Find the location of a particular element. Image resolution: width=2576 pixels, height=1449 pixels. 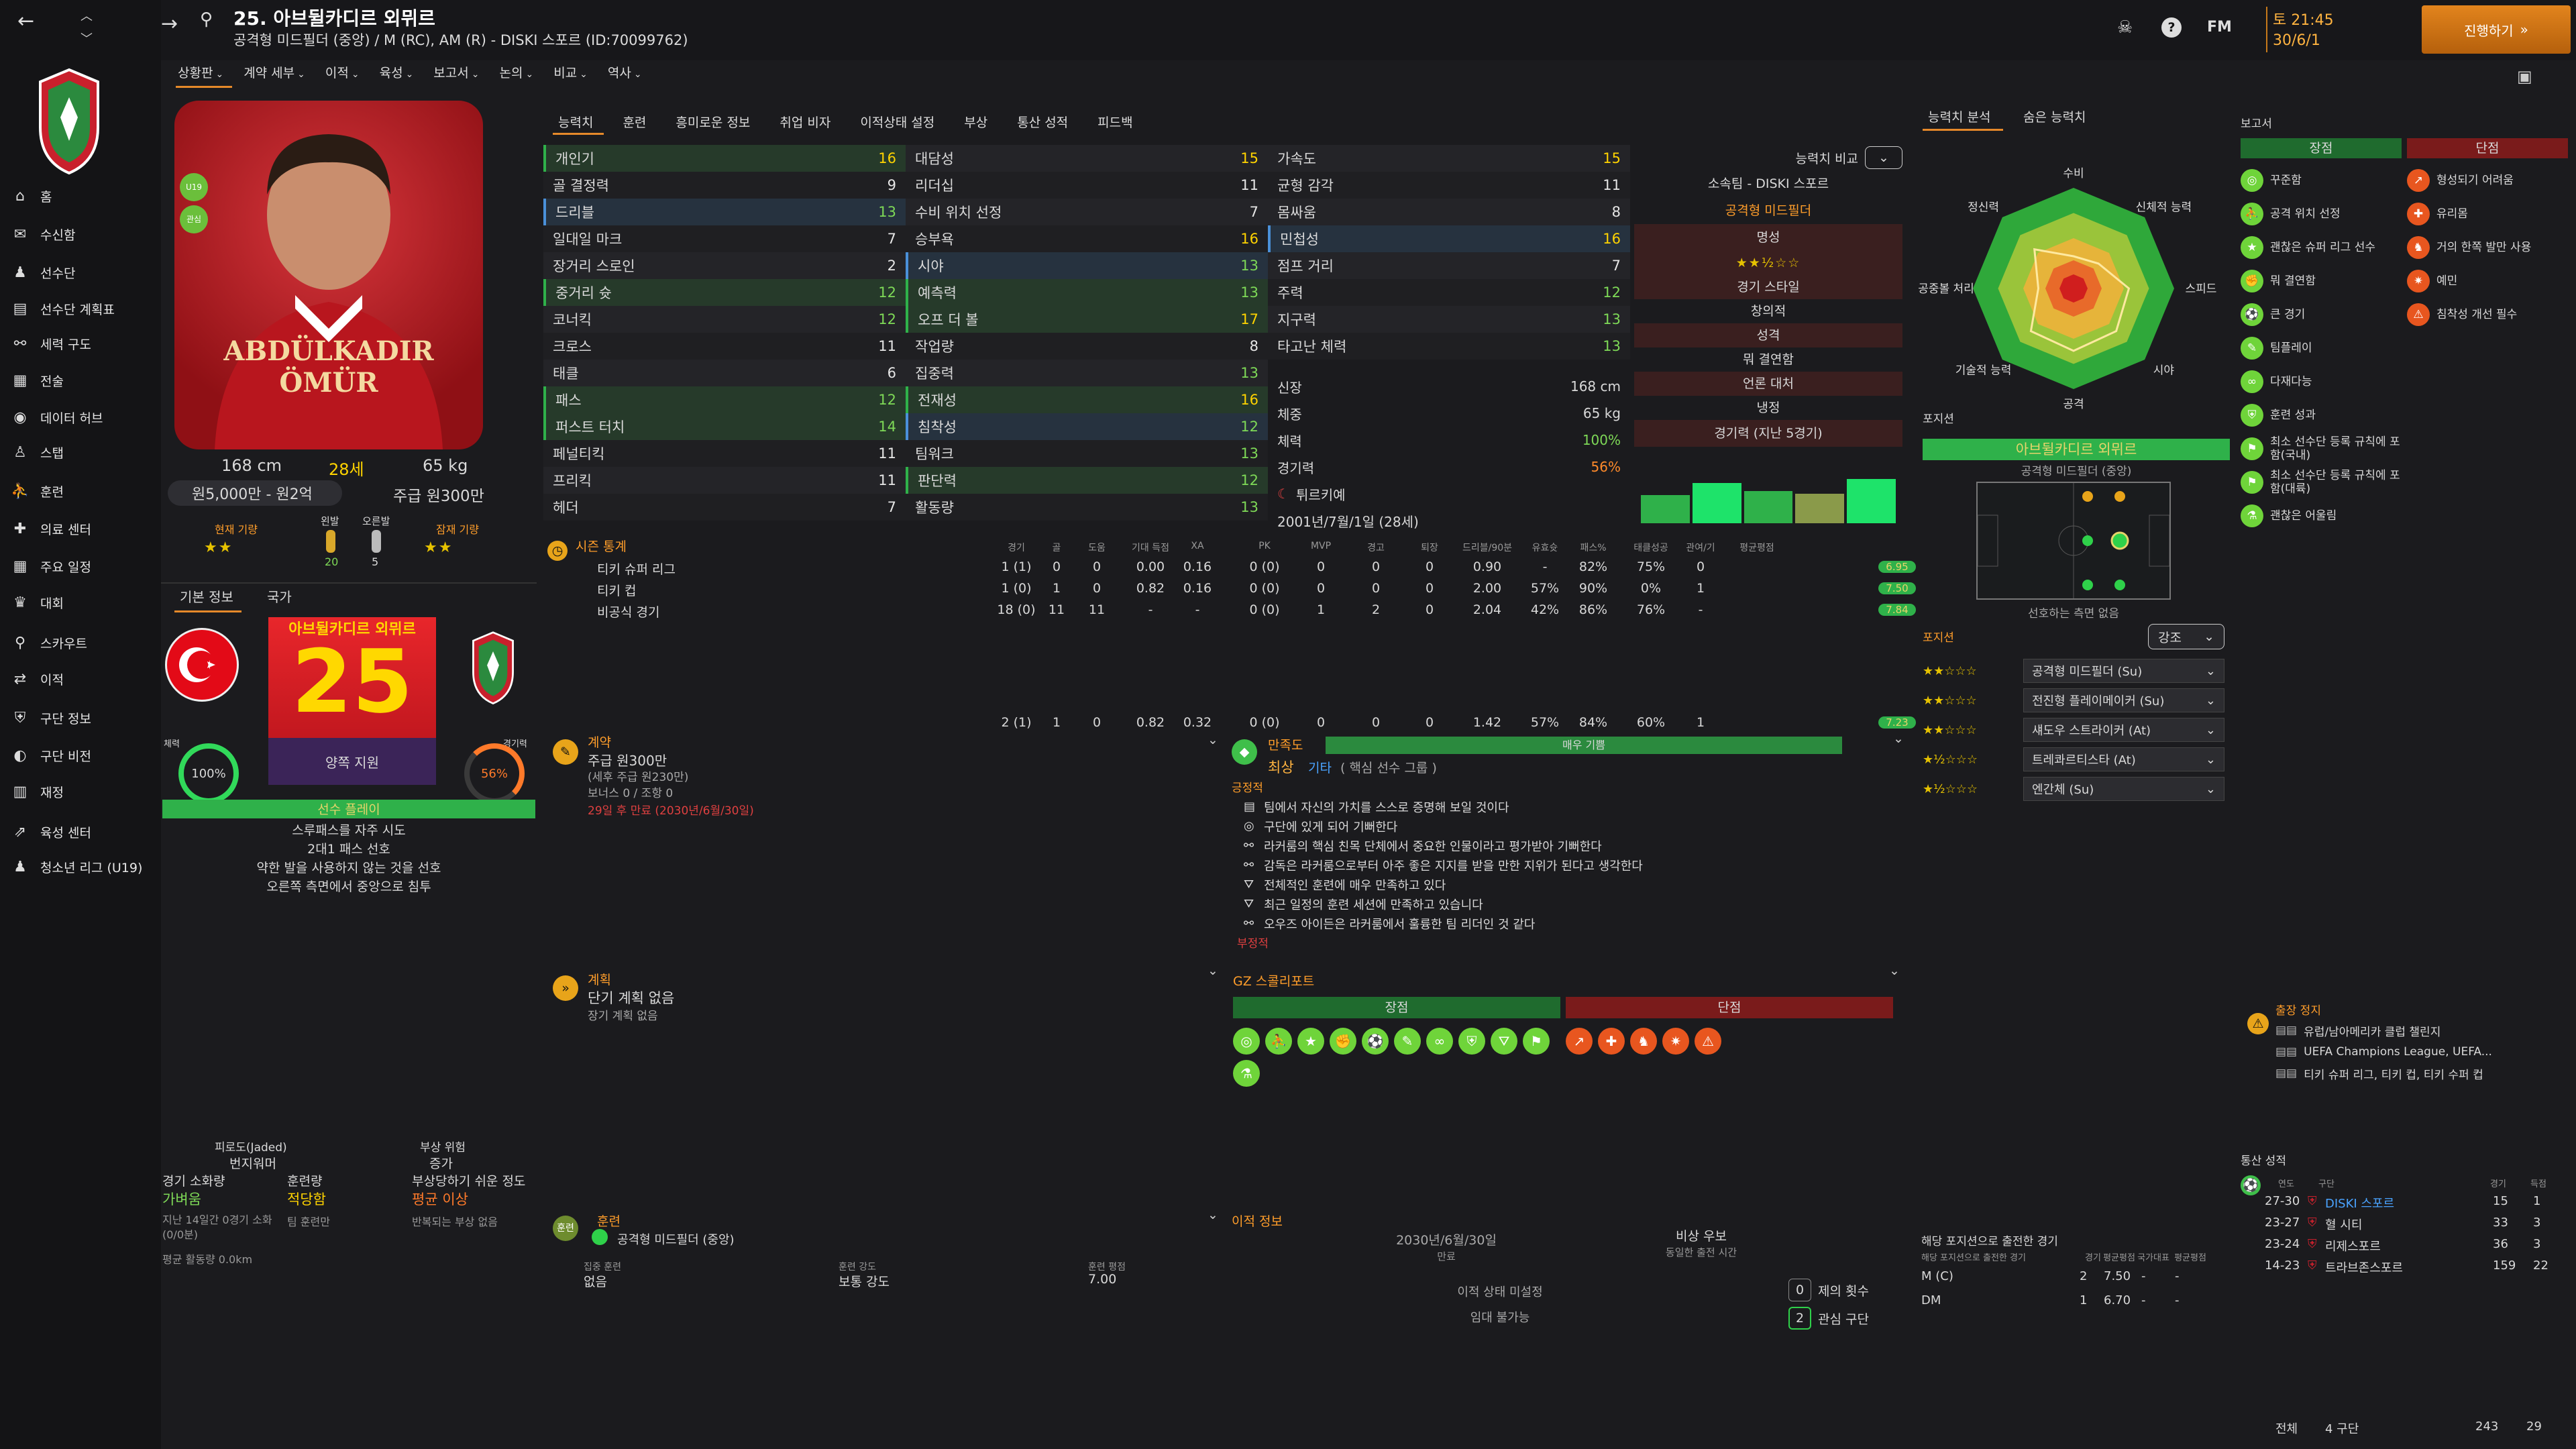

nav-item-3: ▤ 선수단 계획표 is located at coordinates (63, 308).